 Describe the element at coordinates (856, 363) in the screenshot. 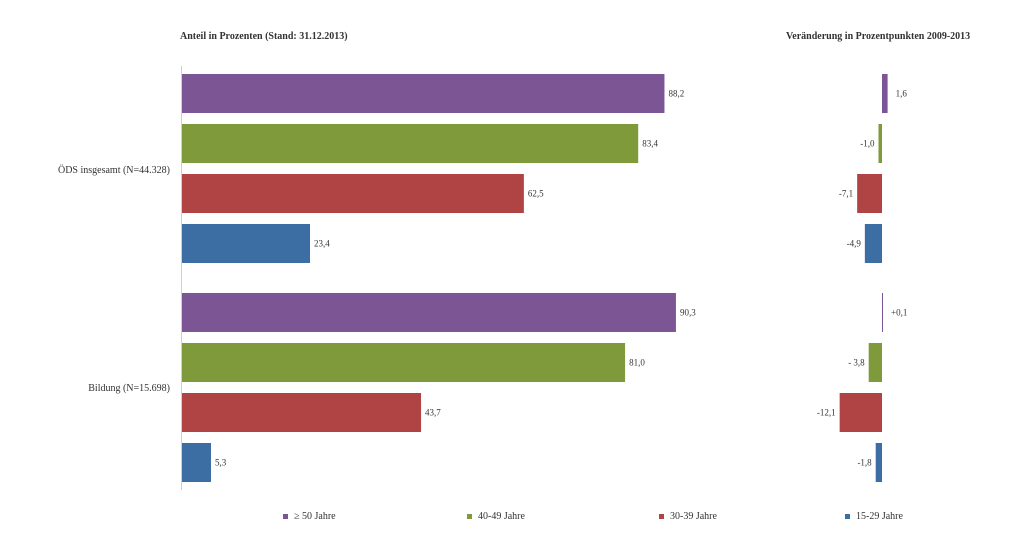

I see `change-value-label: - 3,8` at that location.